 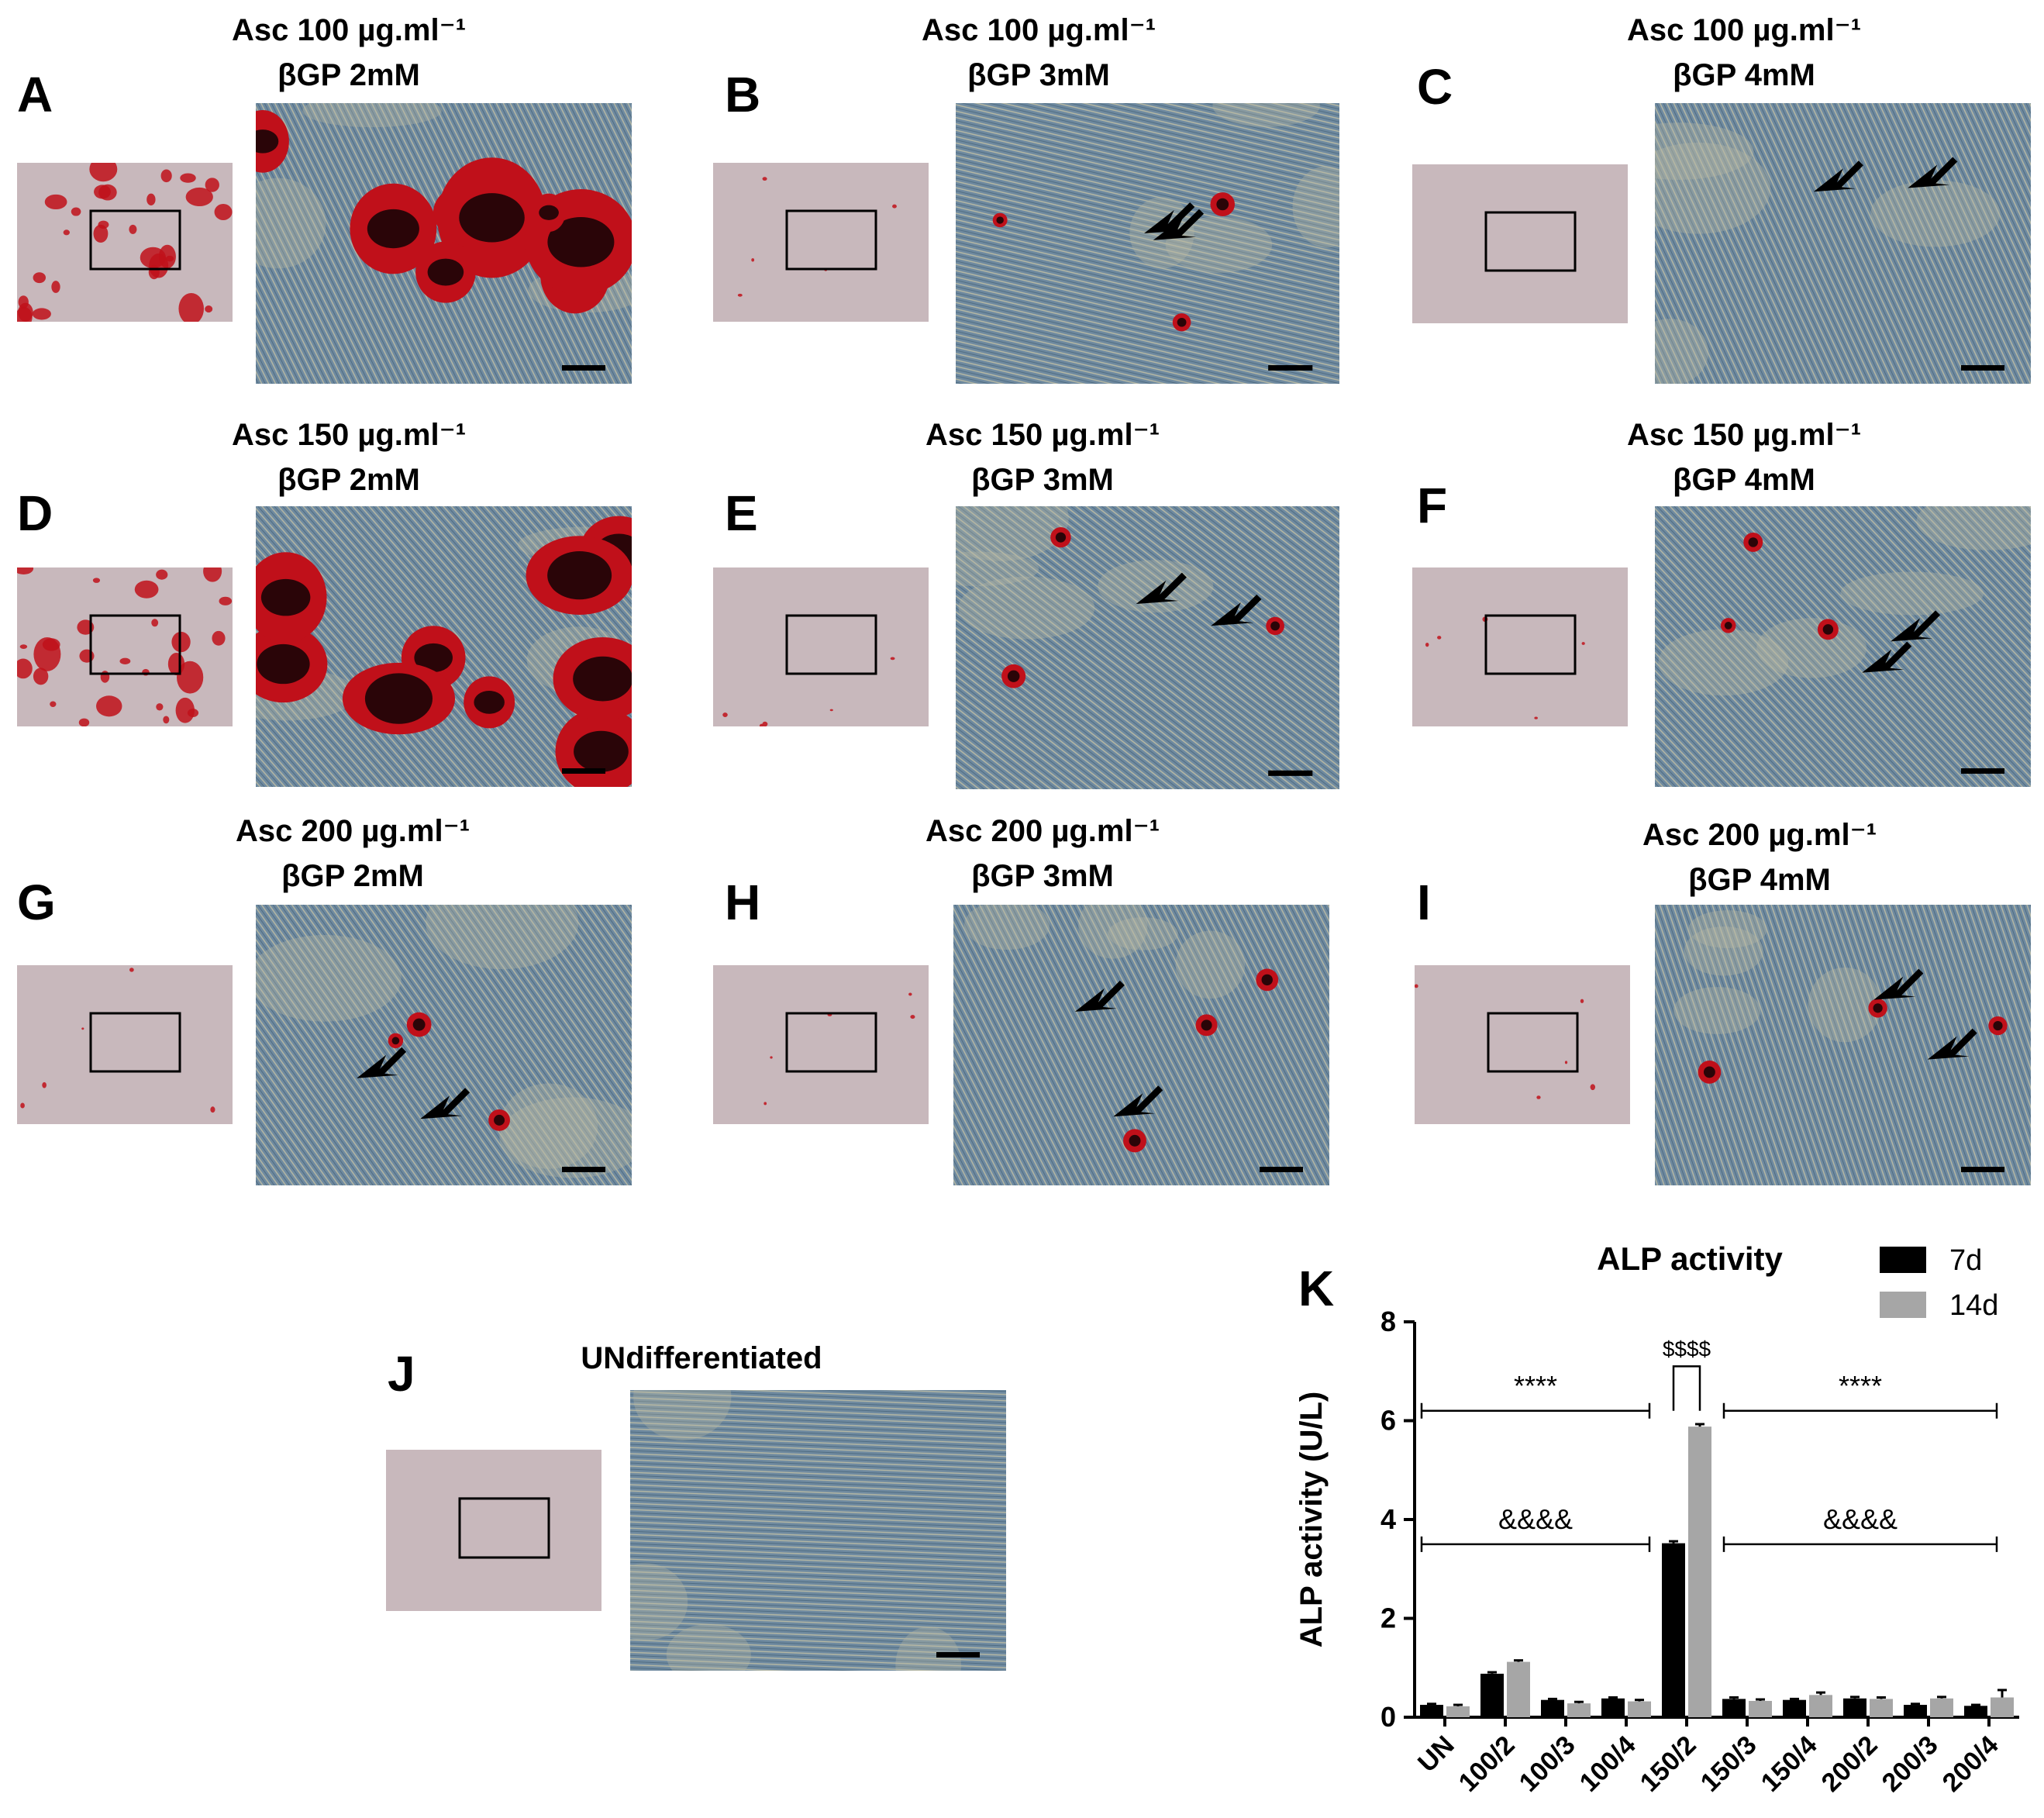 I want to click on x-tick-label: 200/2, so click(x=1850, y=1764).